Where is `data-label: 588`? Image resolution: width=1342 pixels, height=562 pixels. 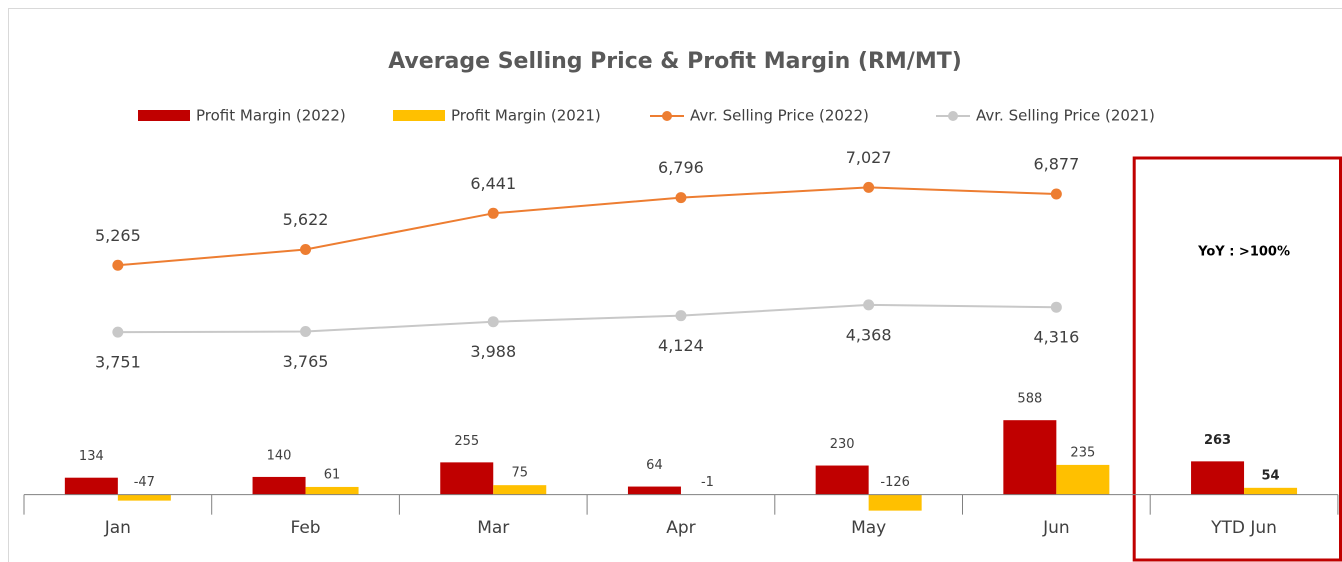 data-label: 588 is located at coordinates (1029, 399).